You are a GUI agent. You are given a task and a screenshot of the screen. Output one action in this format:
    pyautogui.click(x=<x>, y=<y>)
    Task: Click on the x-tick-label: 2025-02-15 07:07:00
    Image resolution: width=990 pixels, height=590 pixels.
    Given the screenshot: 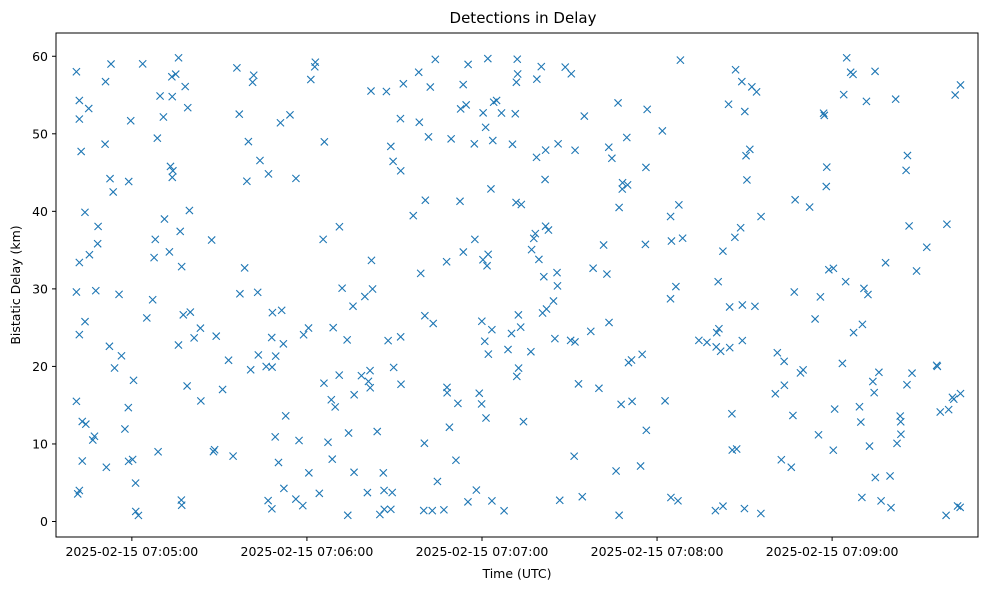 What is the action you would take?
    pyautogui.click(x=482, y=551)
    